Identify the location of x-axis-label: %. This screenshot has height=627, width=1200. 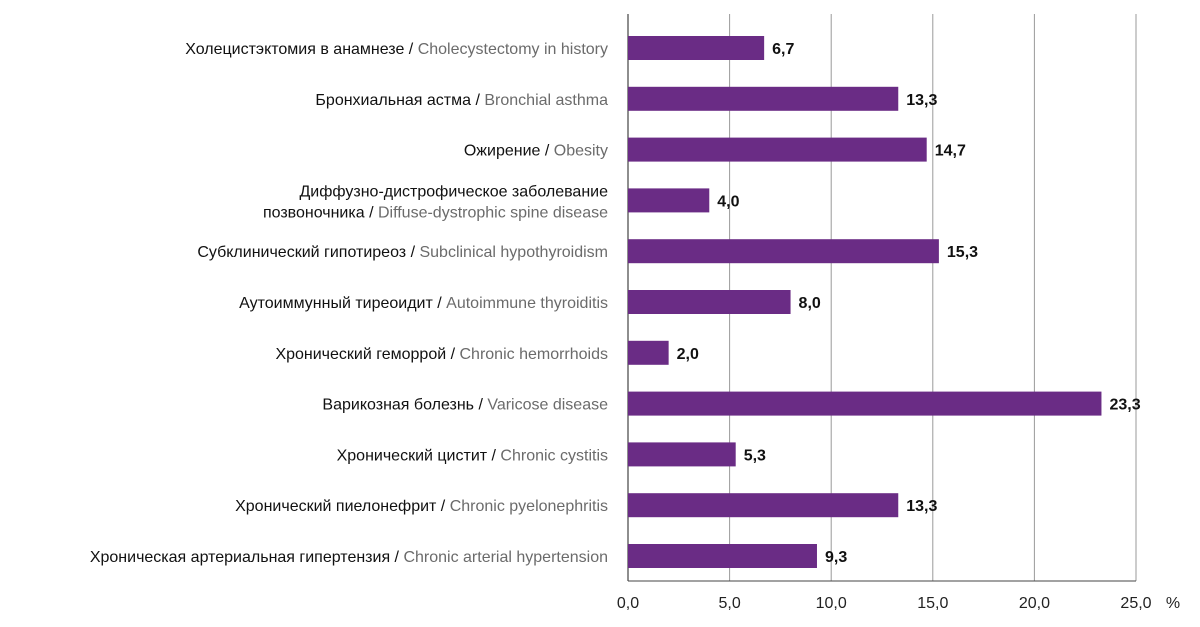
(1173, 603).